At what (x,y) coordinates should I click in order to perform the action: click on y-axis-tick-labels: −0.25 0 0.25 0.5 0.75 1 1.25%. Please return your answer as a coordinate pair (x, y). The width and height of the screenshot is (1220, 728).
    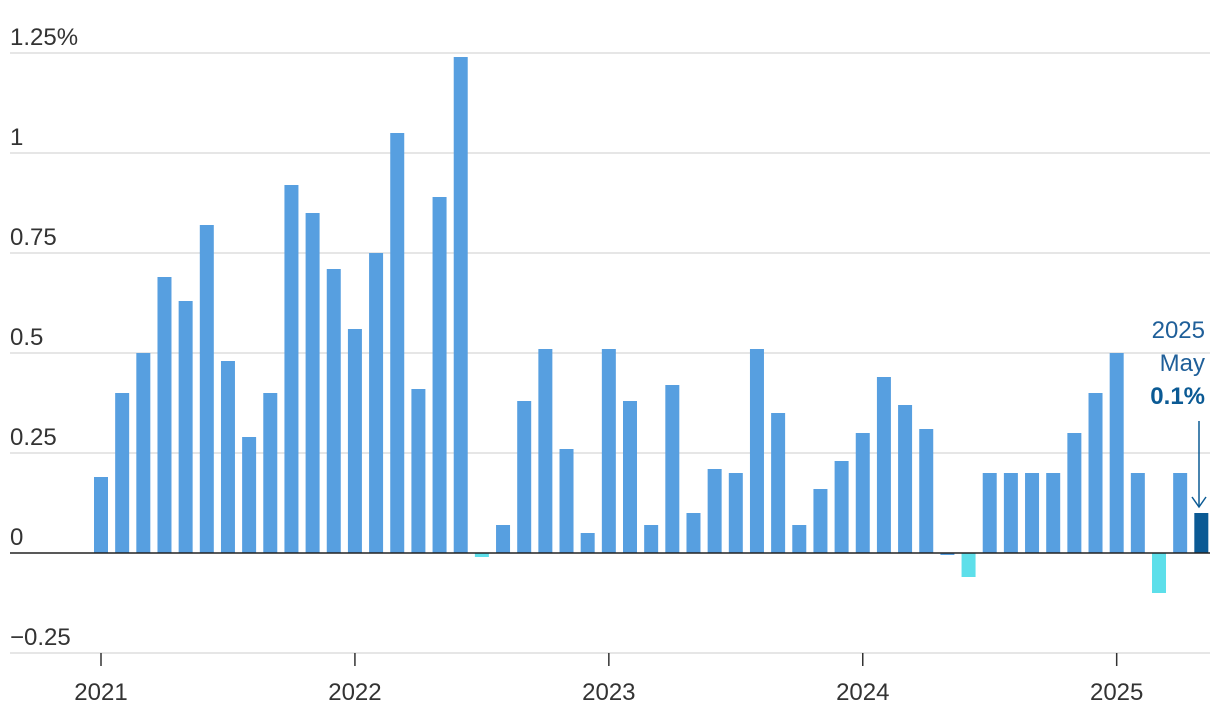
    Looking at the image, I should click on (44, 337).